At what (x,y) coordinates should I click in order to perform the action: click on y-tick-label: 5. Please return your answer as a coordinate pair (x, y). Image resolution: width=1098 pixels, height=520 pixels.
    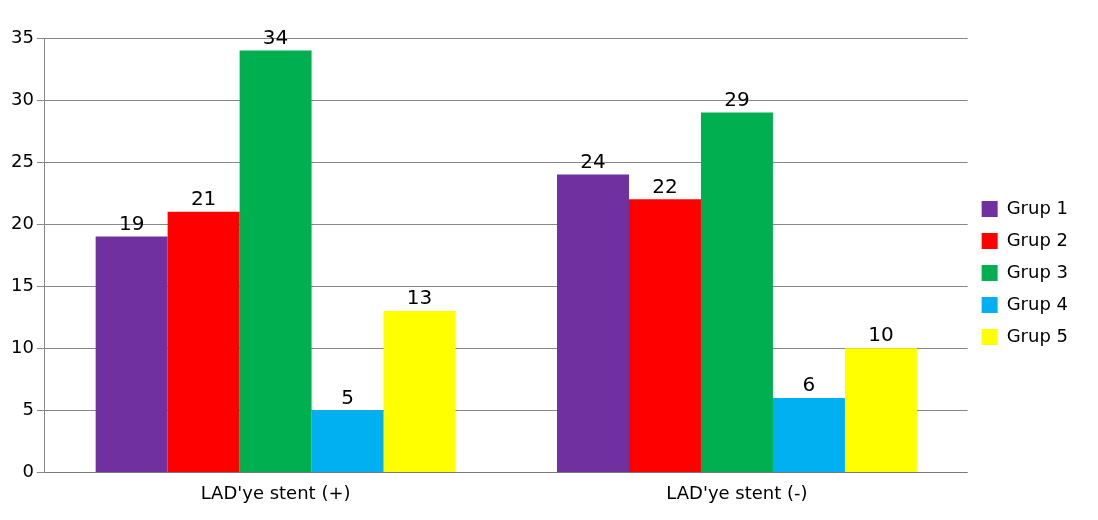
    Looking at the image, I should click on (28, 409).